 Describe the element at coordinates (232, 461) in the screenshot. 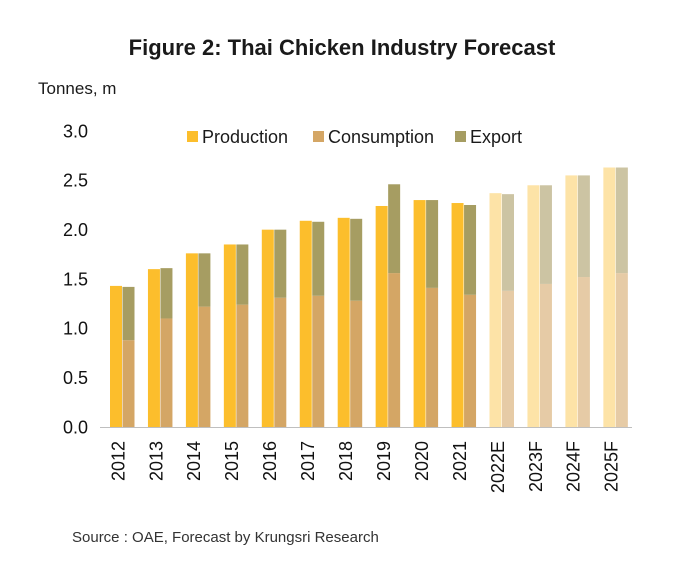

I see `x-tick-label: 2015` at that location.